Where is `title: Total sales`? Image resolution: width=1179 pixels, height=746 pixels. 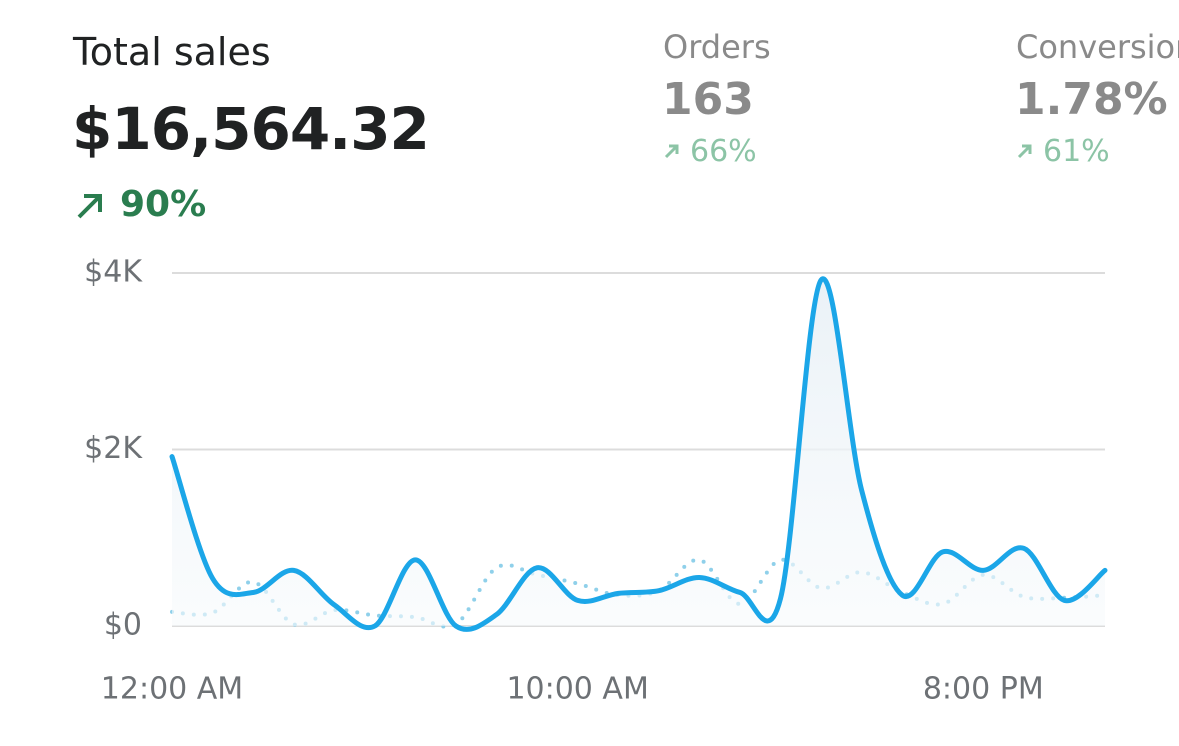
title: Total sales is located at coordinates (172, 52).